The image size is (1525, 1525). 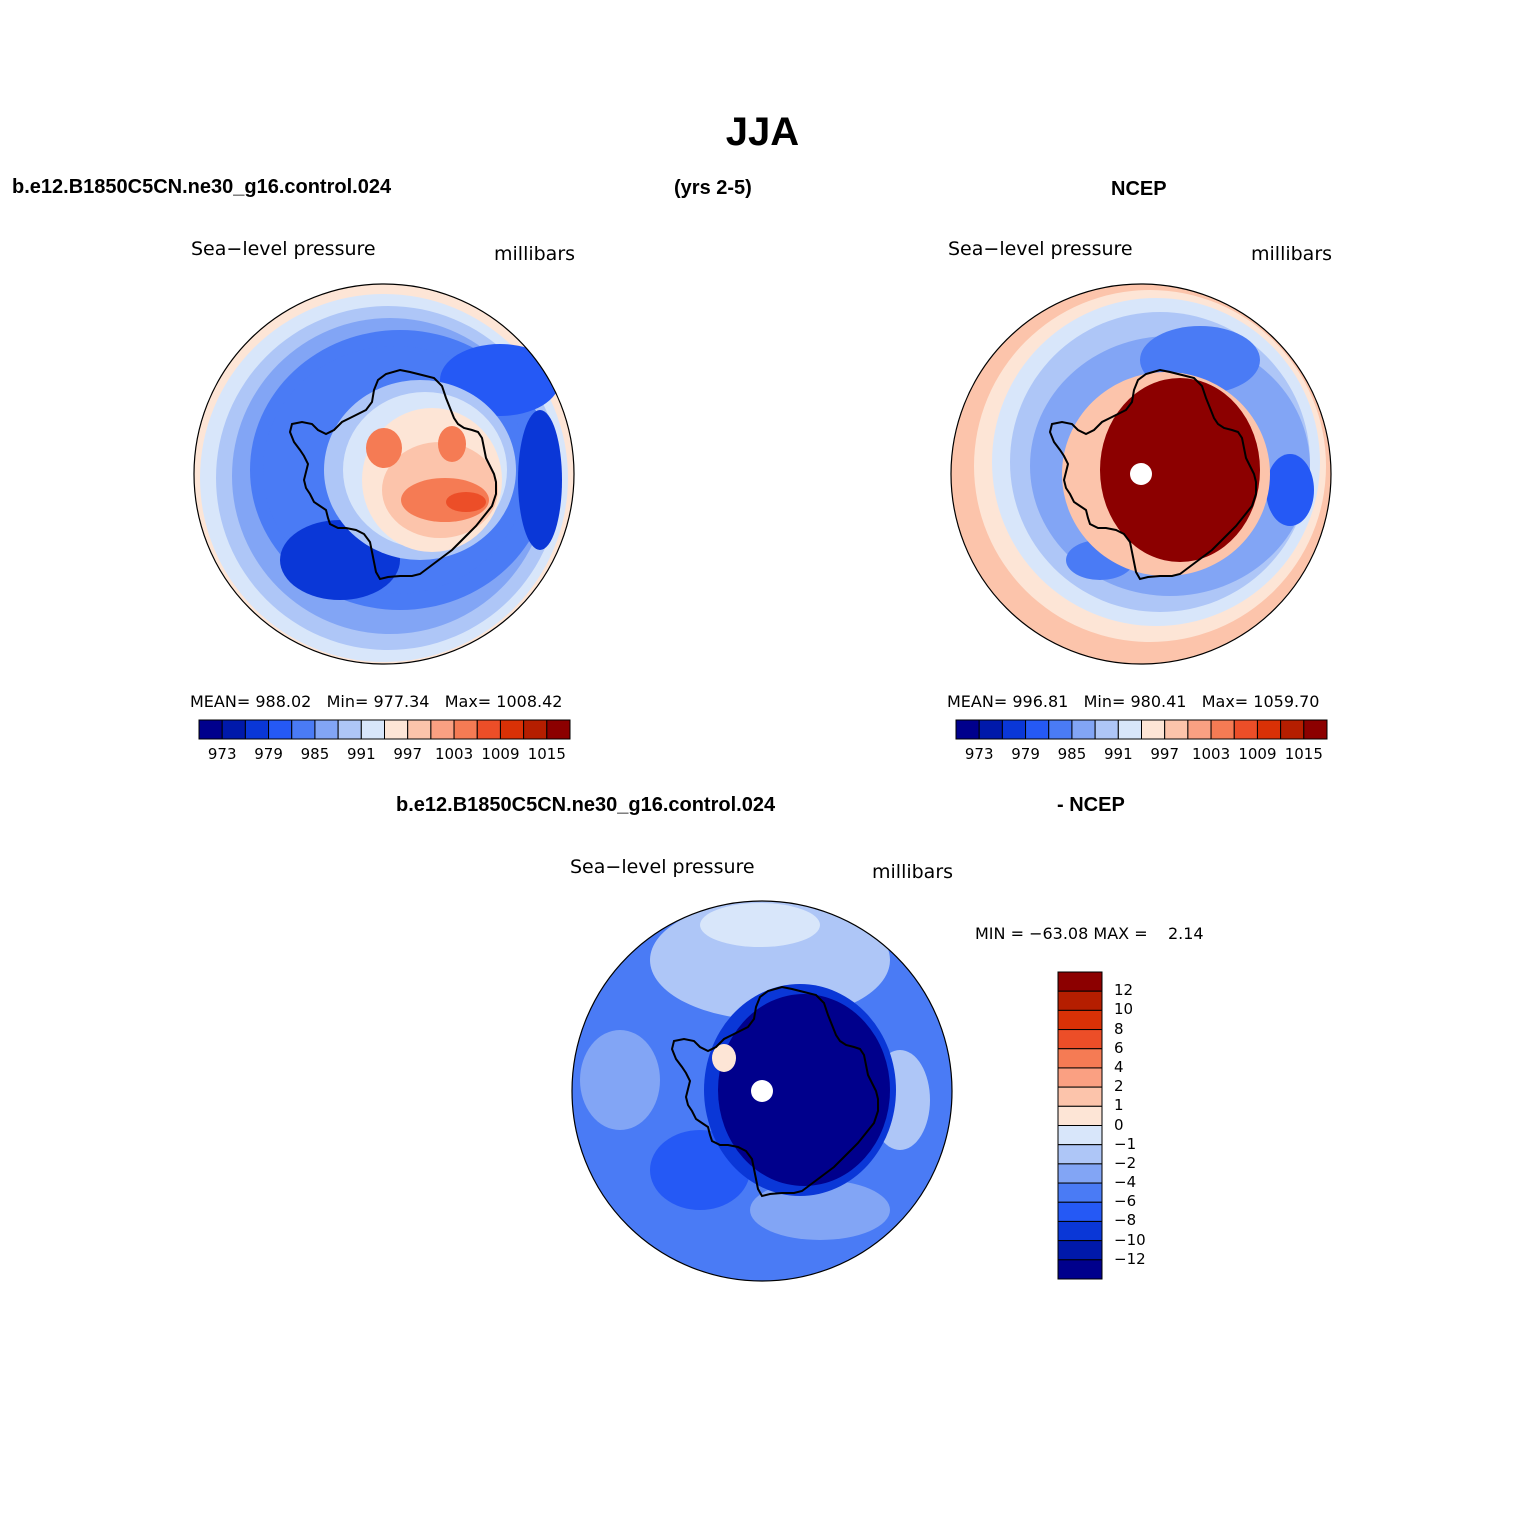 I want to click on obs-colorbar, so click(x=1141, y=729).